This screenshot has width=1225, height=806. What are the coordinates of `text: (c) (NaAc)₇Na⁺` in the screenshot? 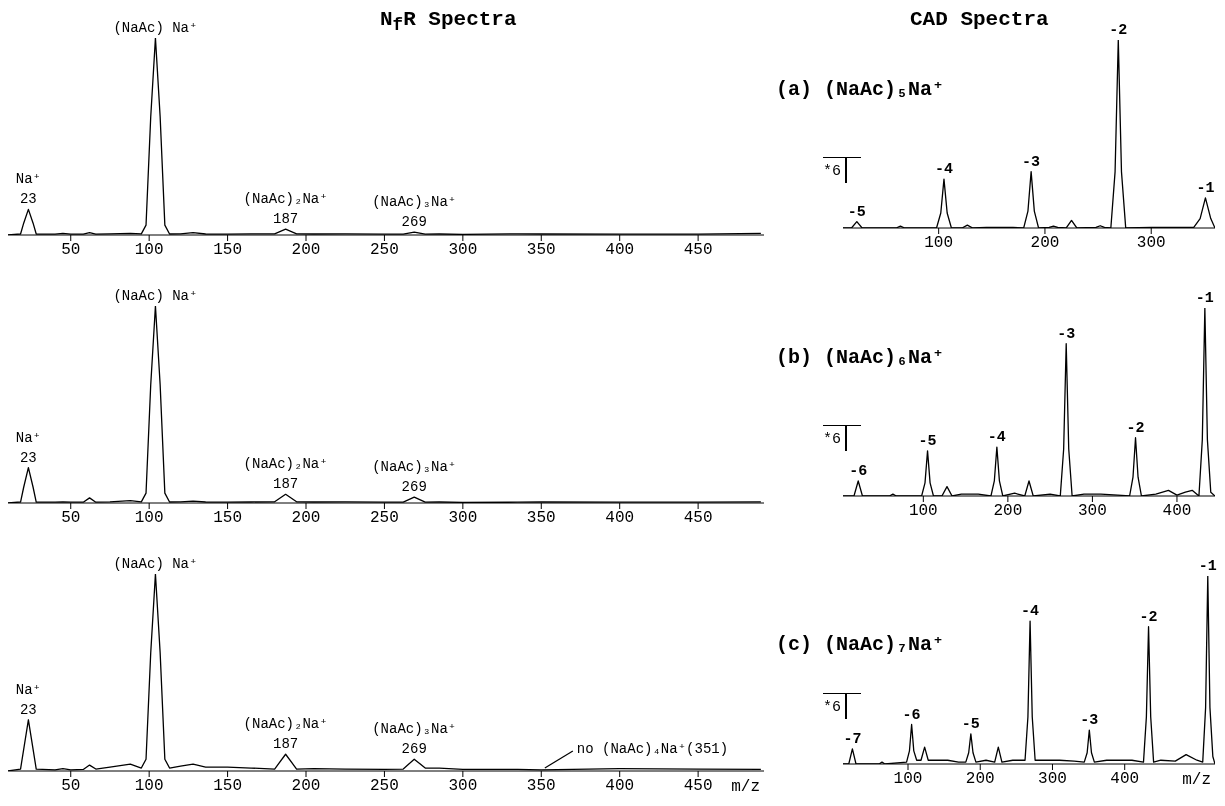 It's located at (860, 644).